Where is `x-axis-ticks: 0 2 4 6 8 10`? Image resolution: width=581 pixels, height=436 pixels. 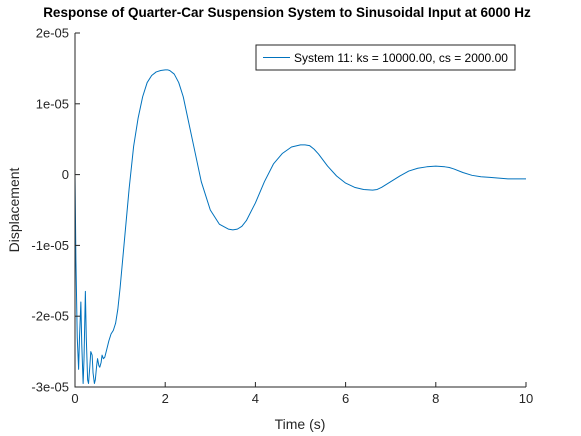 x-axis-ticks: 0 2 4 6 8 10 is located at coordinates (302, 394).